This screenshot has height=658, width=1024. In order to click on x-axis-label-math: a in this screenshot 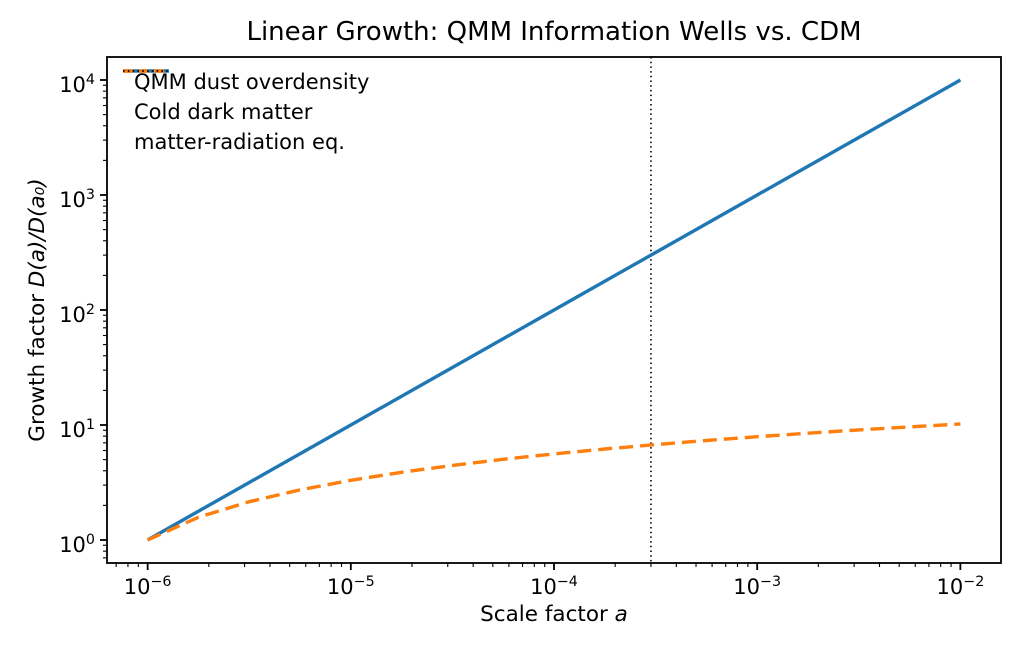, I will do `click(621, 614)`.